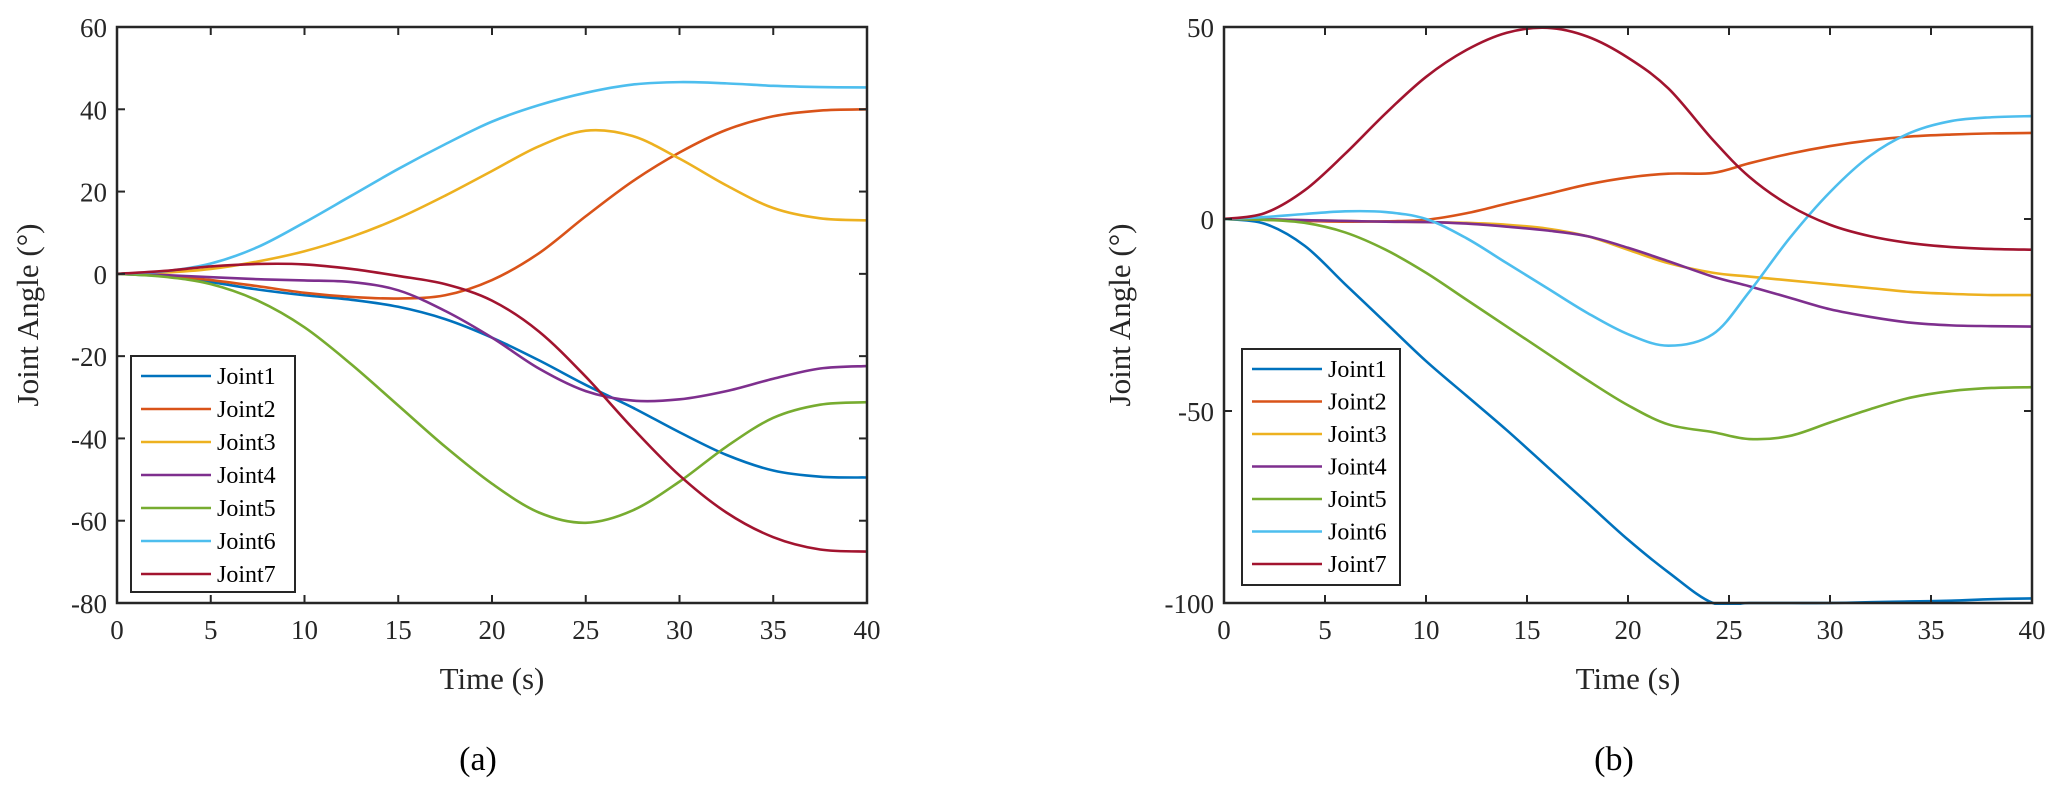 This screenshot has width=2067, height=796. What do you see at coordinates (1196, 412) in the screenshot?
I see `y-tick-label: -50` at bounding box center [1196, 412].